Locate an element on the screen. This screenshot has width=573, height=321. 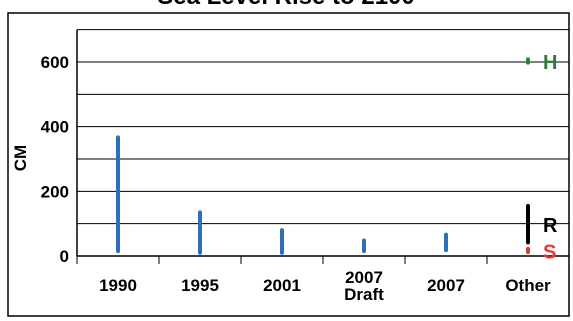
y-tick-label: 600 is located at coordinates (55, 62).